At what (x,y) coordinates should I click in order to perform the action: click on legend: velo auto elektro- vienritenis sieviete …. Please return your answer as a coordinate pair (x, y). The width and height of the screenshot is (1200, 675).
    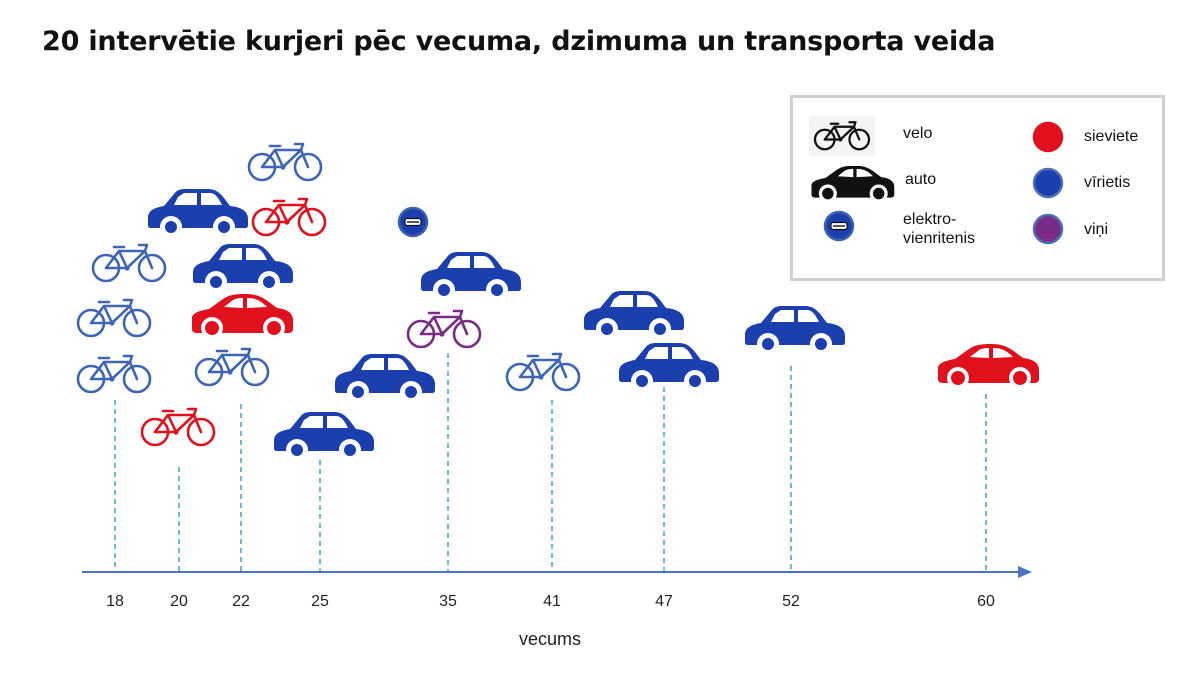
    Looking at the image, I should click on (977, 188).